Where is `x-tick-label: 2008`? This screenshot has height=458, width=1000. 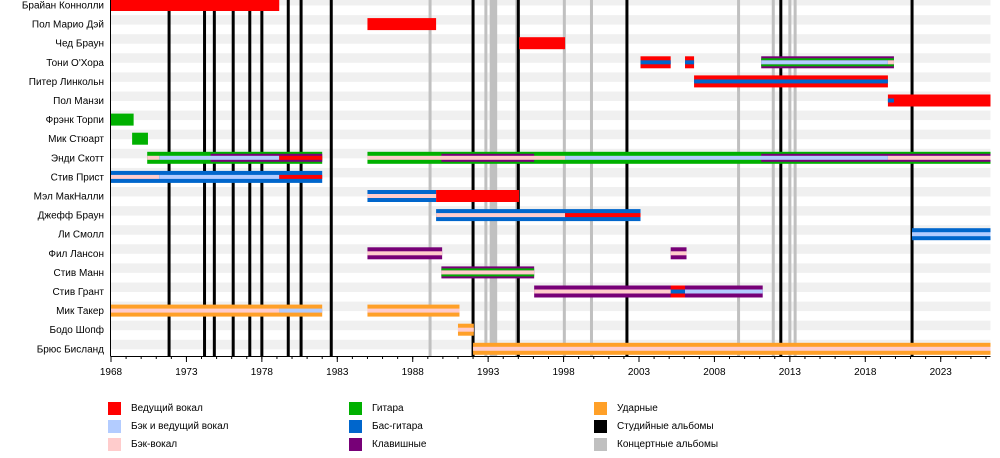 x-tick-label: 2008 is located at coordinates (714, 372).